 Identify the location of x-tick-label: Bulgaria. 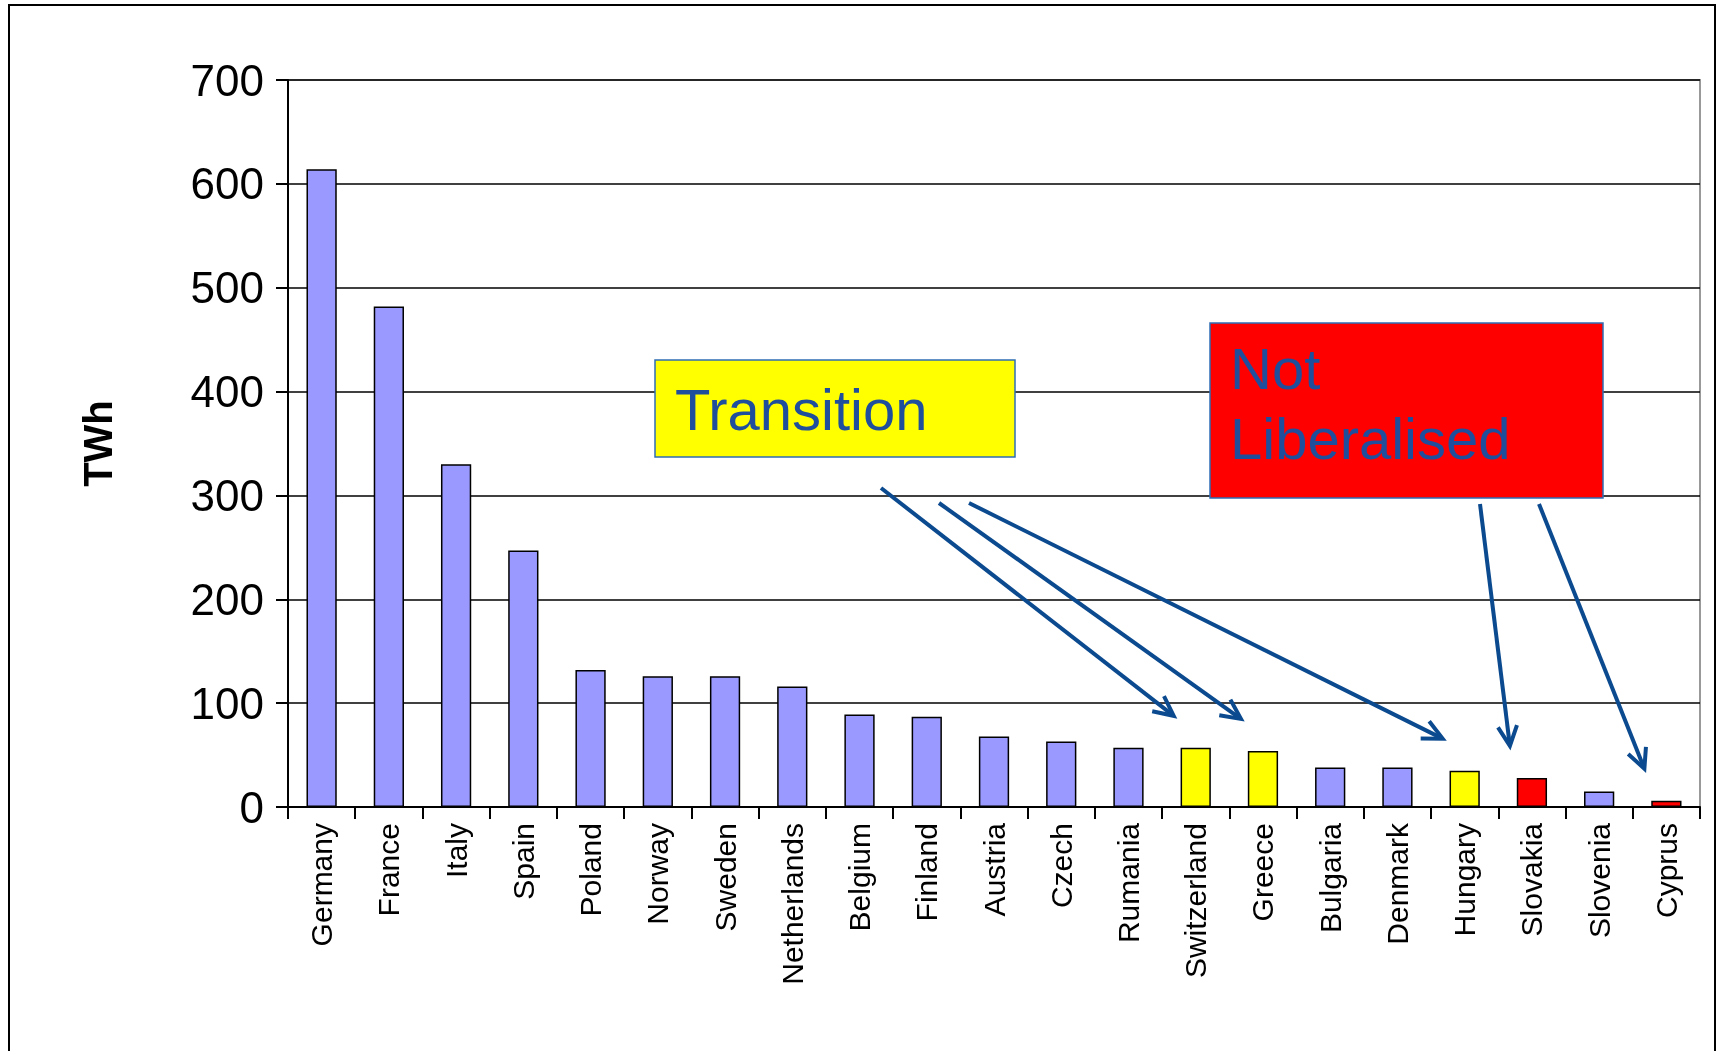
(1330, 878).